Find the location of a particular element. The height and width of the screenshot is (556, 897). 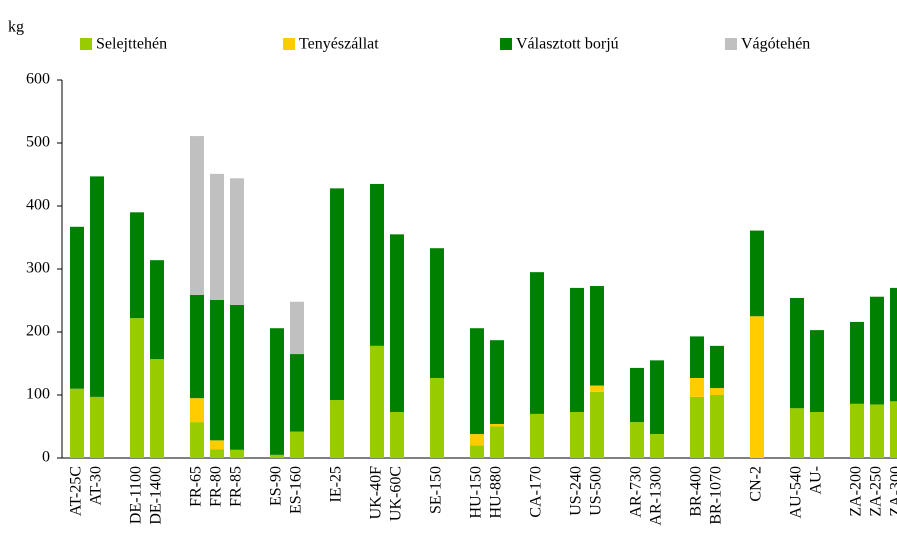

y-tick-label: 300 is located at coordinates (38, 268).